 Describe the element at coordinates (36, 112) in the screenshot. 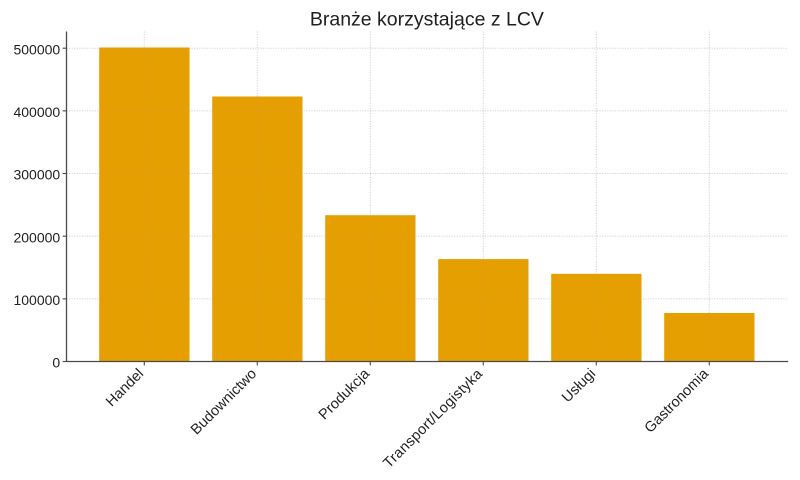

I see `svg-text: 400000` at that location.